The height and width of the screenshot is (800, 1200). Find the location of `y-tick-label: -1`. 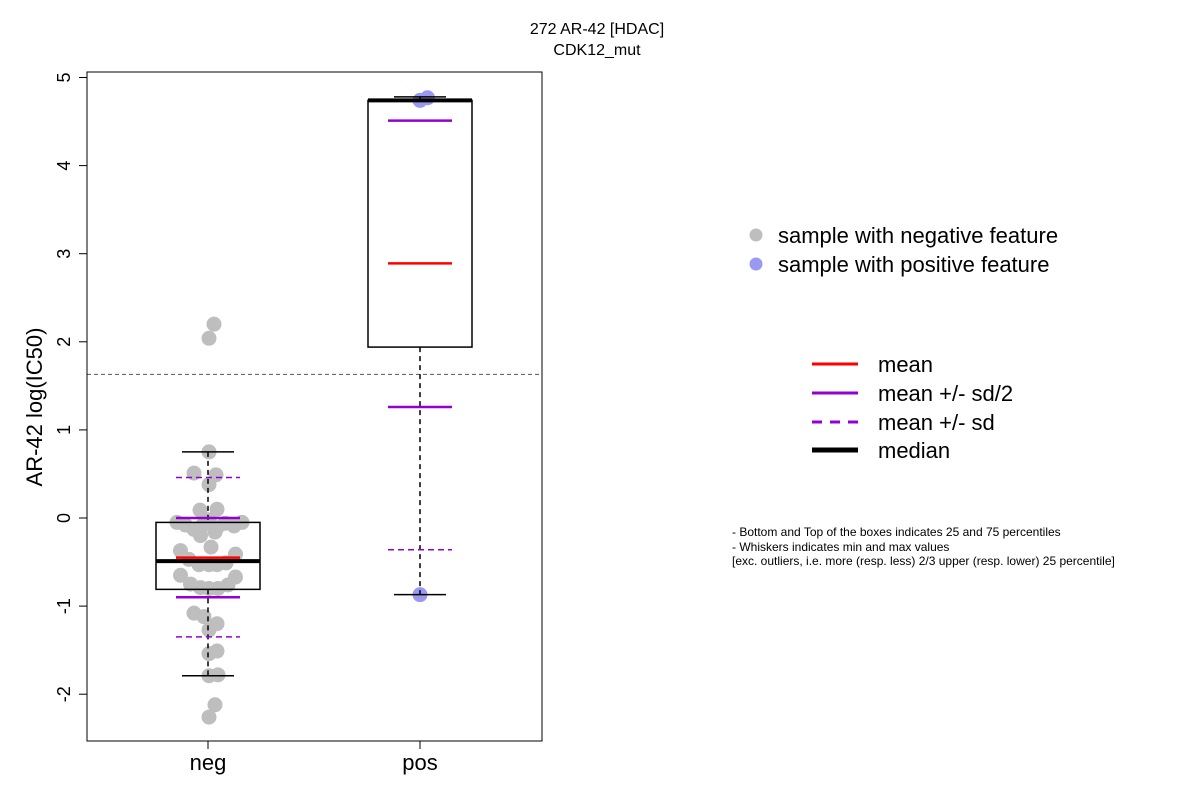

y-tick-label: -1 is located at coordinates (64, 606).